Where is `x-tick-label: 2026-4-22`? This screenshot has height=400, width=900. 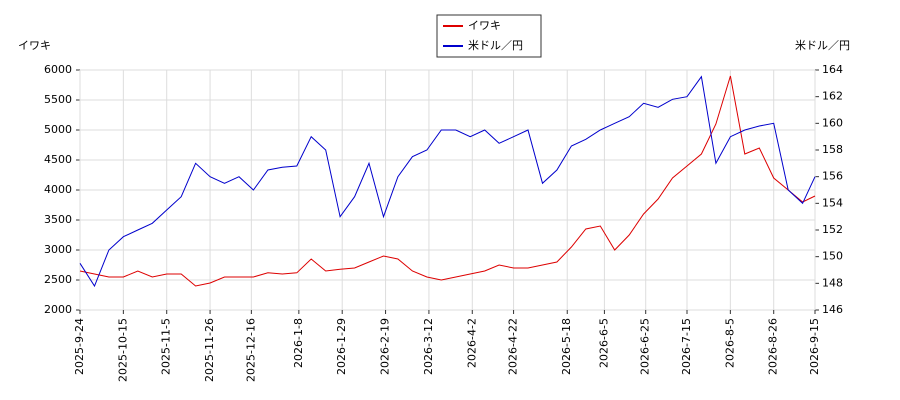
x-tick-label: 2026-4-22 is located at coordinates (513, 346).